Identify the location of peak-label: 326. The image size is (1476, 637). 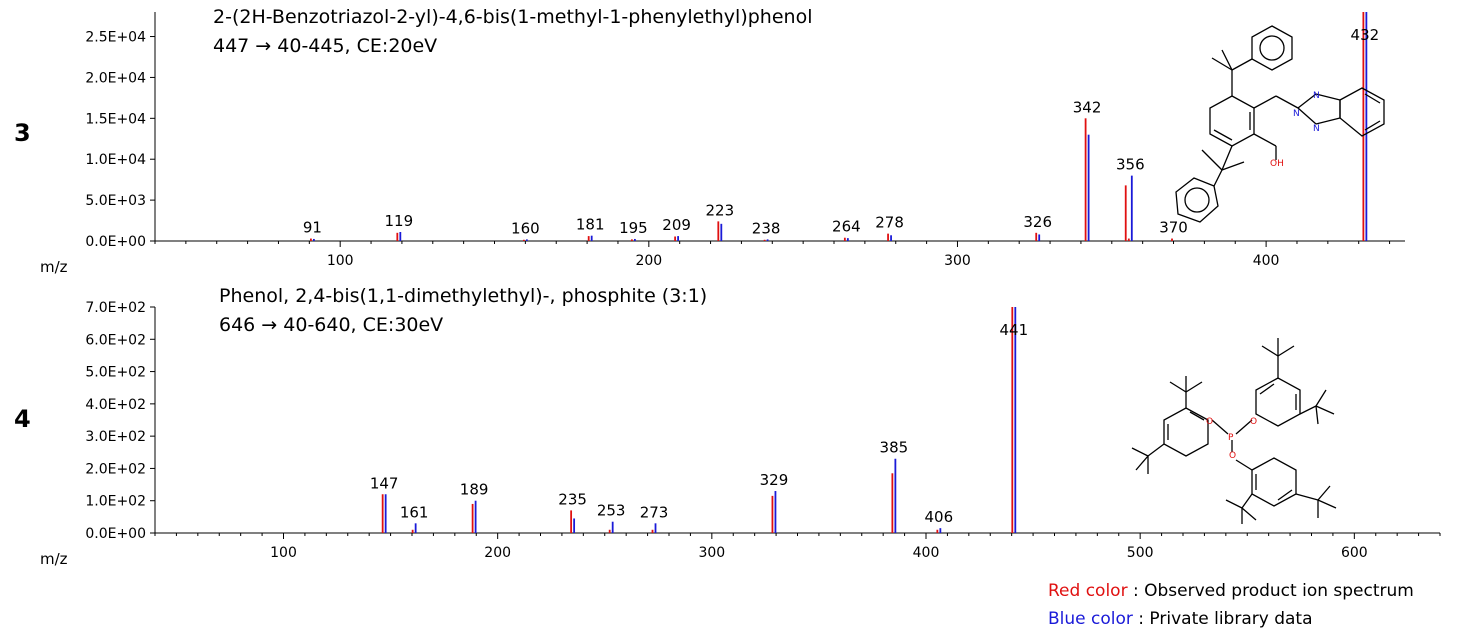
(1037, 222).